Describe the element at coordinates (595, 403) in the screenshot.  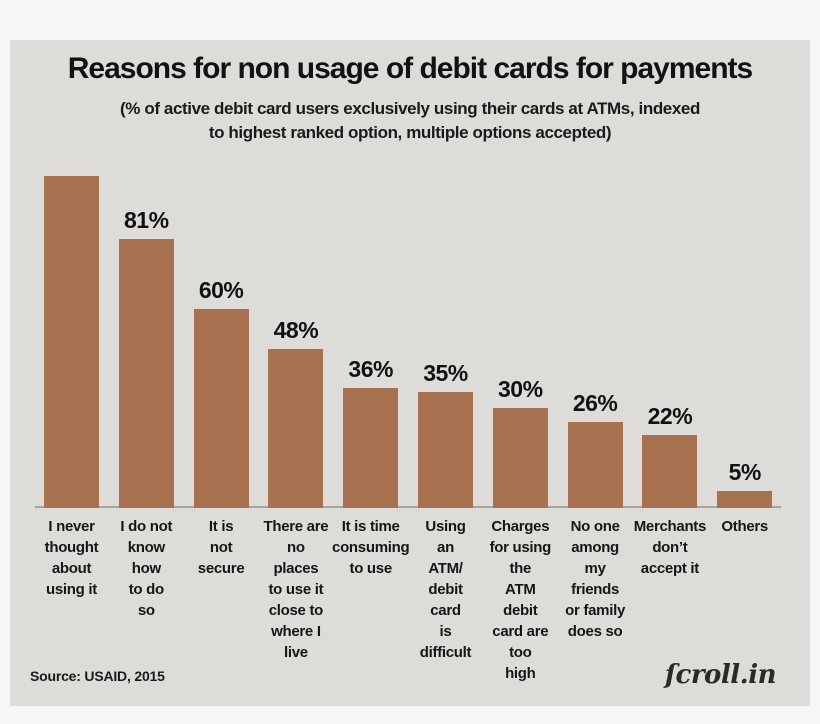
I see `bar-value-label: 26%` at that location.